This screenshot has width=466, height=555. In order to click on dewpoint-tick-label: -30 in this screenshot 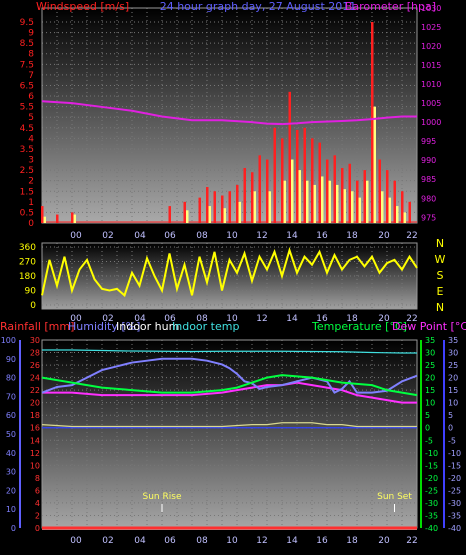, I will do `click(454, 503)`.